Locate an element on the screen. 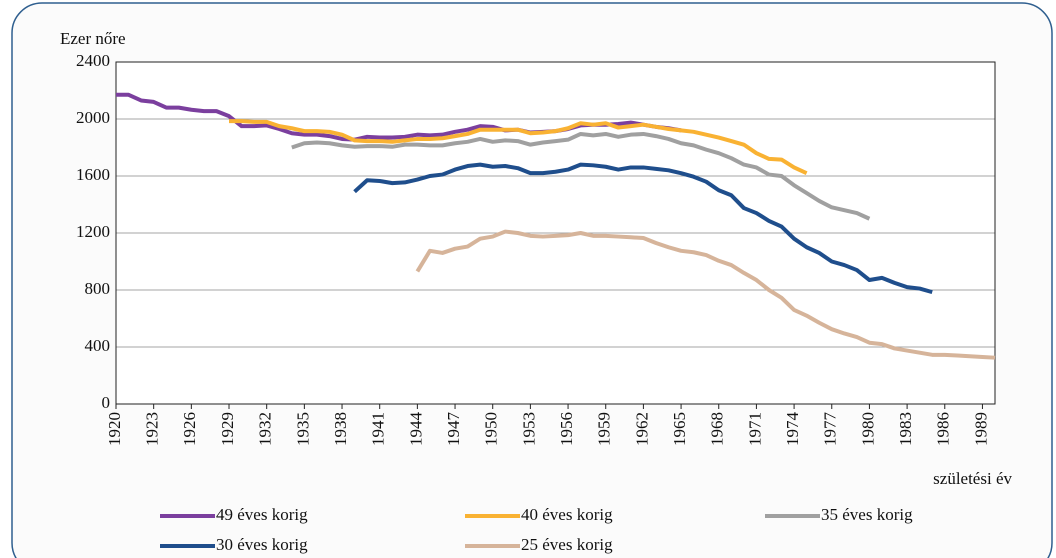 Image resolution: width=1056 pixels, height=558 pixels. x-tick-label: 1956 is located at coordinates (566, 429).